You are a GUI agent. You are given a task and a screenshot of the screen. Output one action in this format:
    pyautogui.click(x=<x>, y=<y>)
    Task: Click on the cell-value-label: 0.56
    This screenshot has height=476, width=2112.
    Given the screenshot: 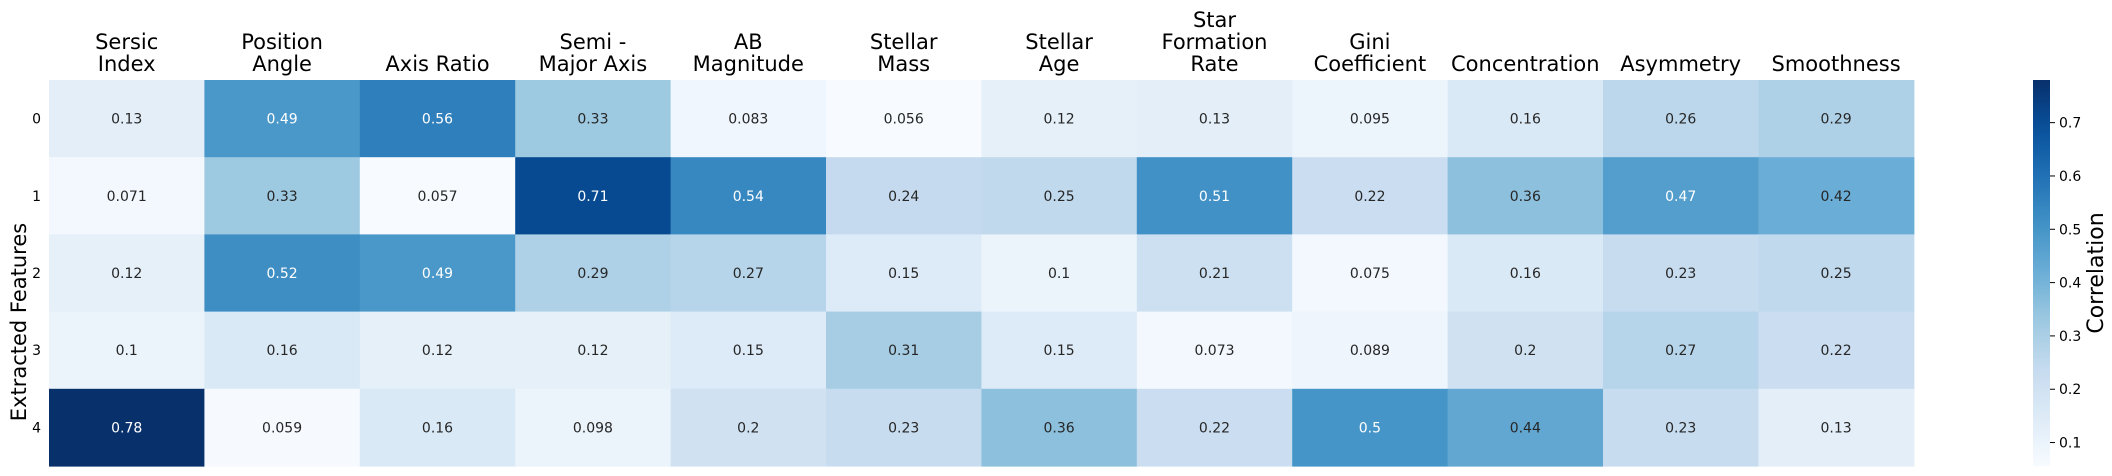 What is the action you would take?
    pyautogui.click(x=437, y=120)
    